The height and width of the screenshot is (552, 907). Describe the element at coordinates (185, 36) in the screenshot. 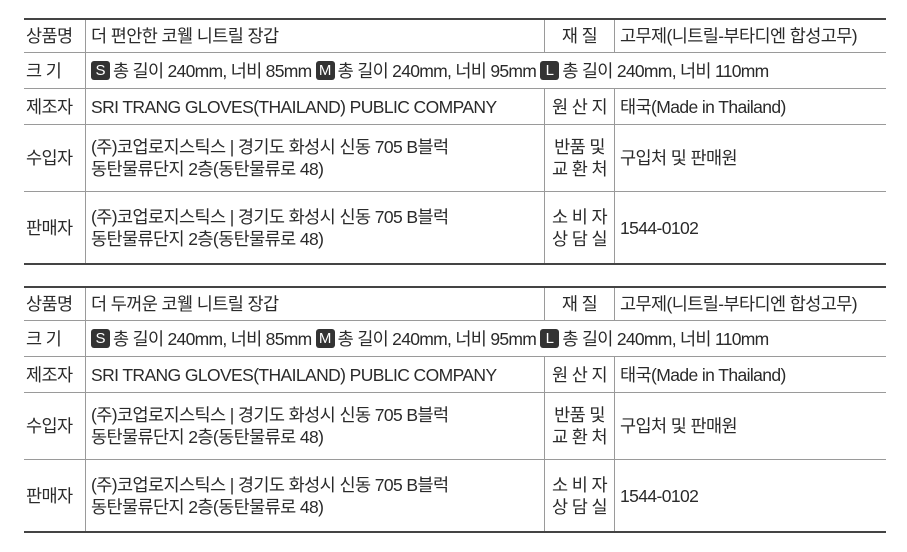

I see `product-name: 더 편안한 코웰 니트릴 장갑` at that location.